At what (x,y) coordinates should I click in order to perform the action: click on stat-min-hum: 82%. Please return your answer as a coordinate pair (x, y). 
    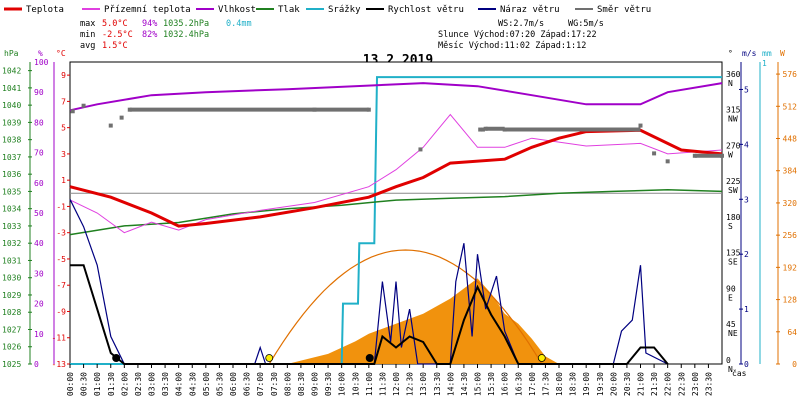
    Looking at the image, I should click on (149, 35).